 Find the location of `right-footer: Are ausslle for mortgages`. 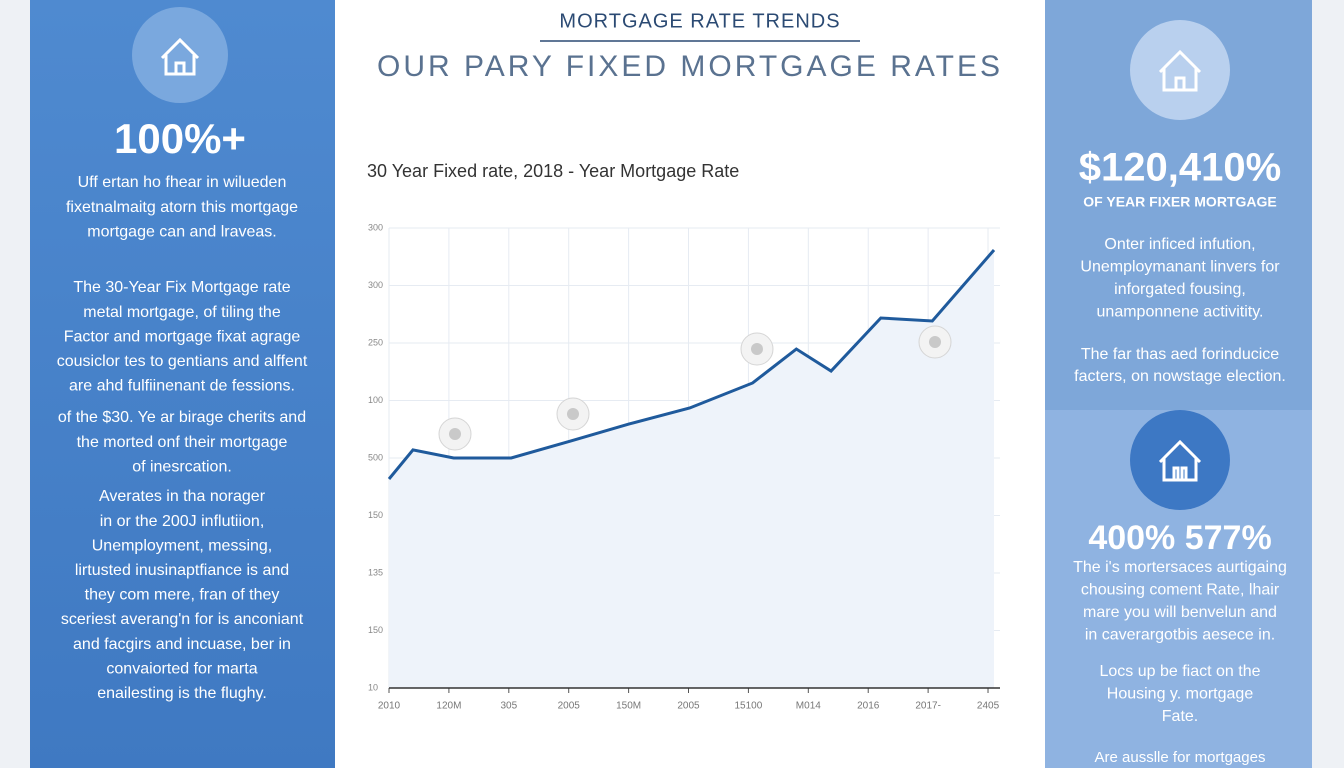

right-footer: Are ausslle for mortgages is located at coordinates (1180, 757).